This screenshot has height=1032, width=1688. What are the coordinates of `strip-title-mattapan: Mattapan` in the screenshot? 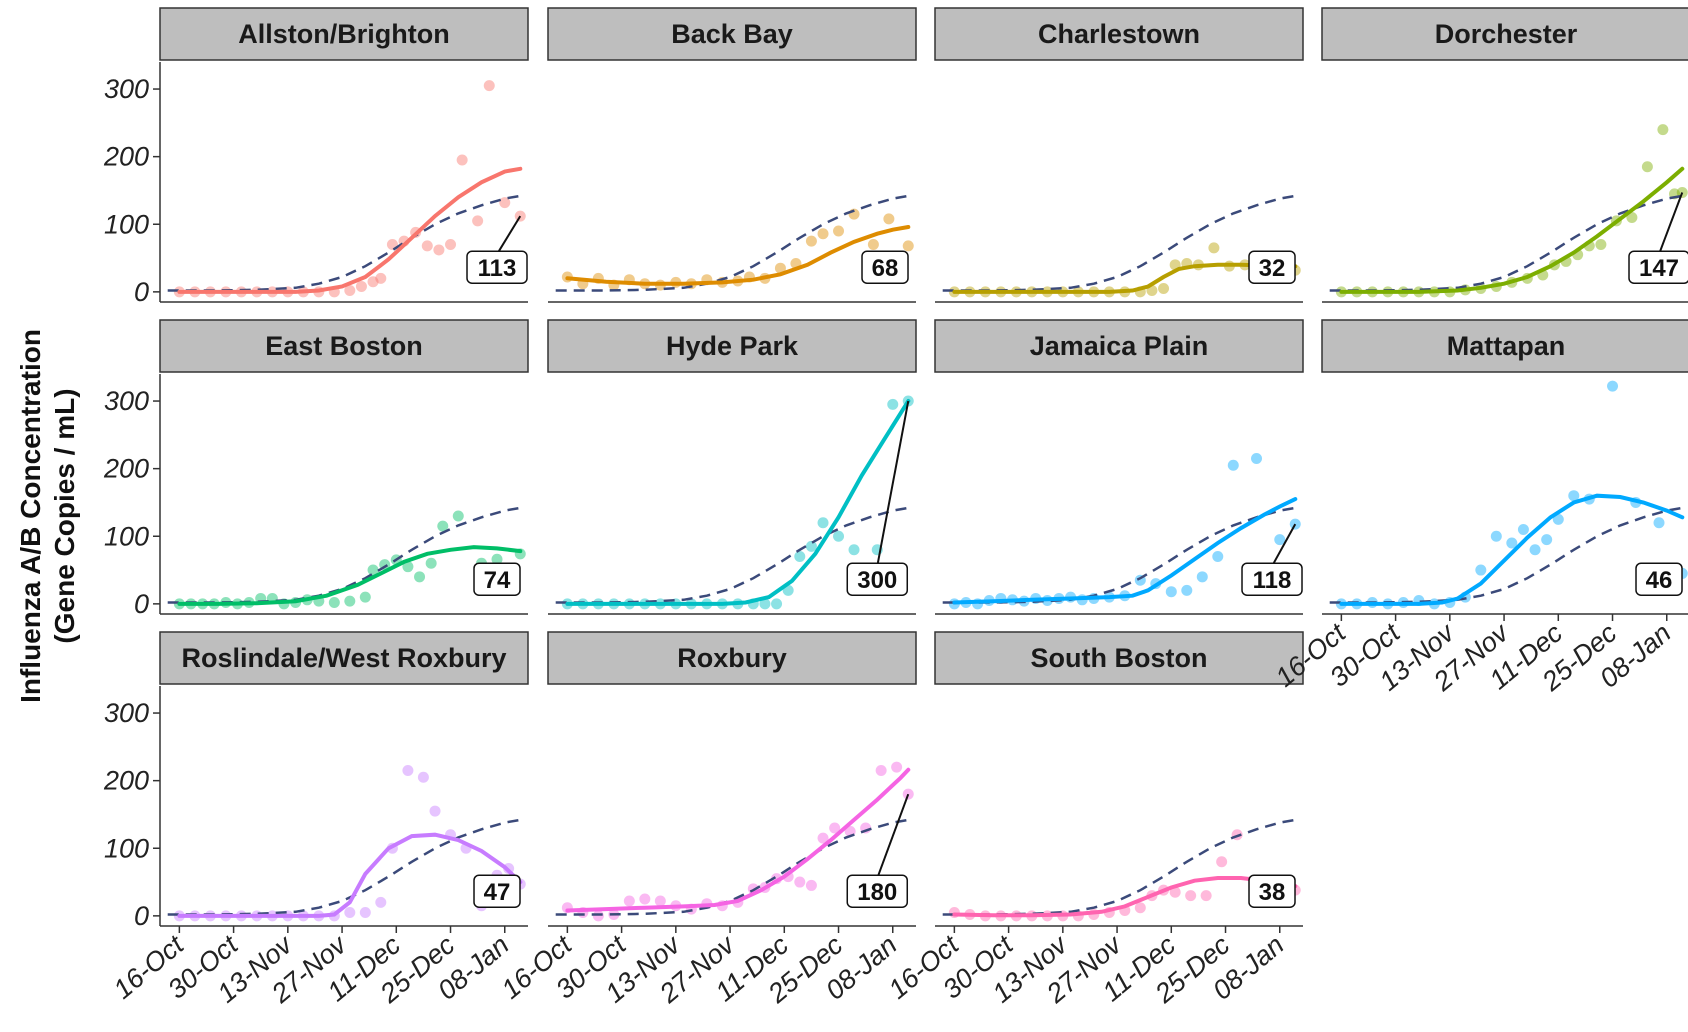 It's located at (1506, 346).